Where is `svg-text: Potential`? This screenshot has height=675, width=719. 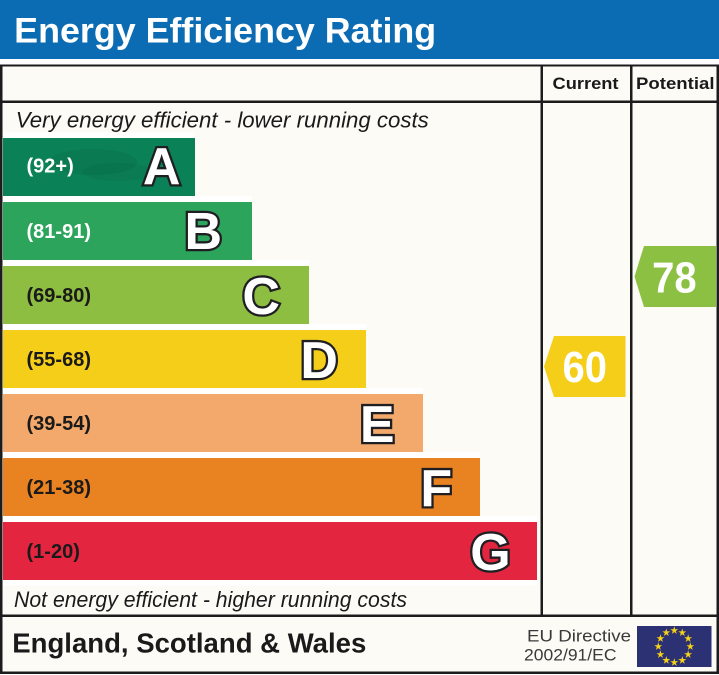 svg-text: Potential is located at coordinates (675, 83).